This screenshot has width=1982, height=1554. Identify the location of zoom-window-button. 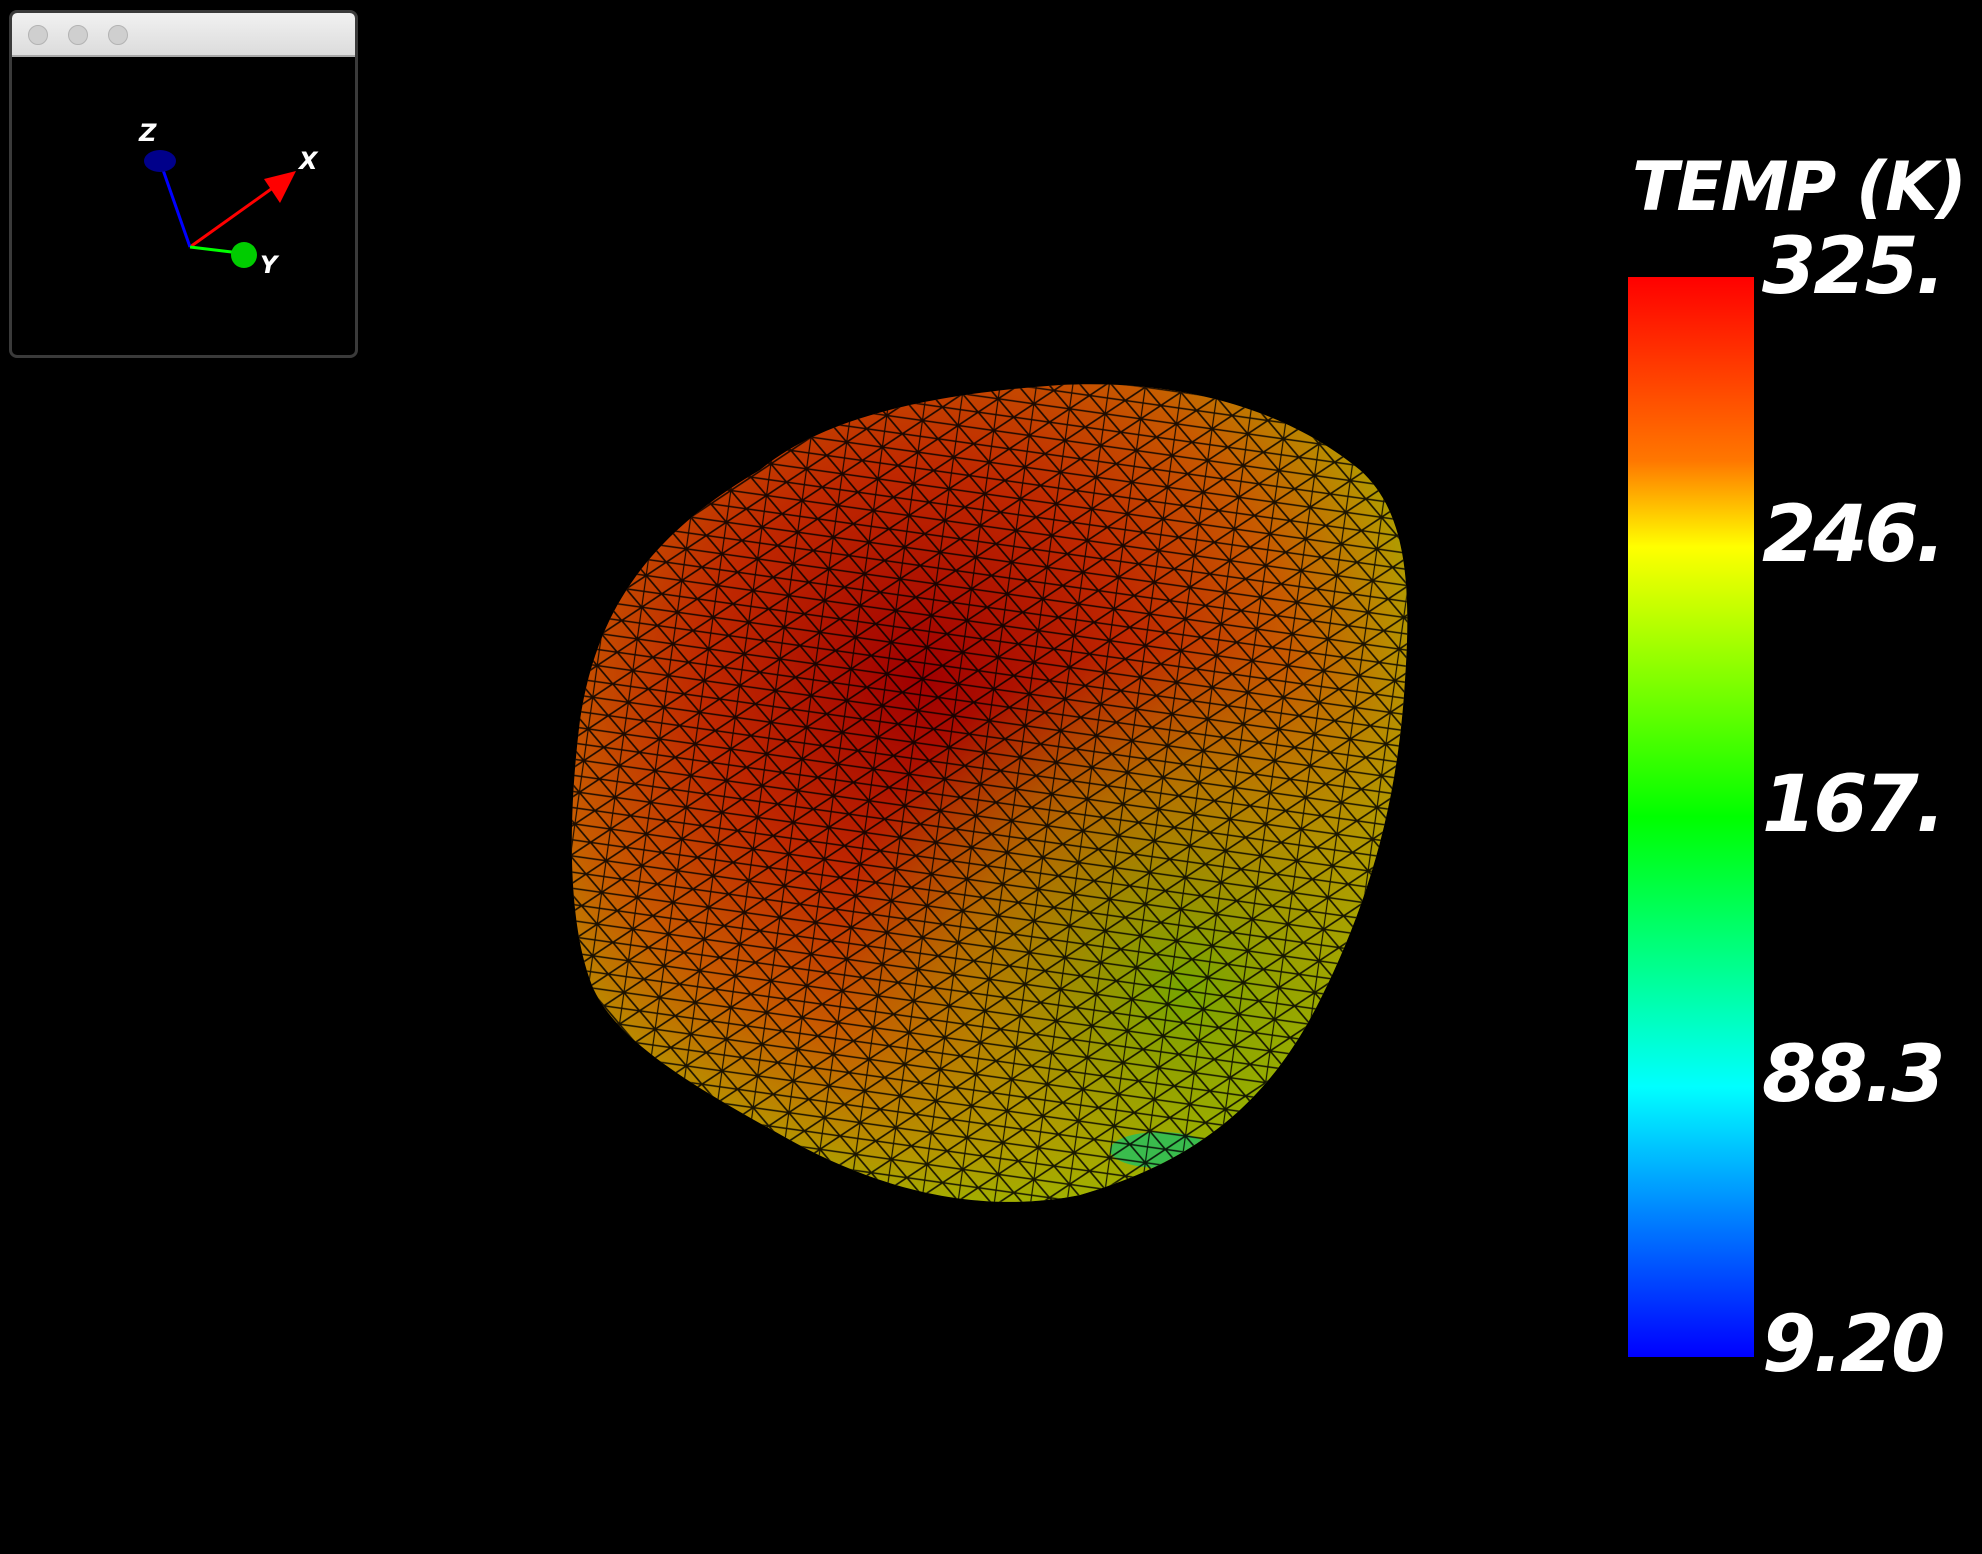
(118, 35).